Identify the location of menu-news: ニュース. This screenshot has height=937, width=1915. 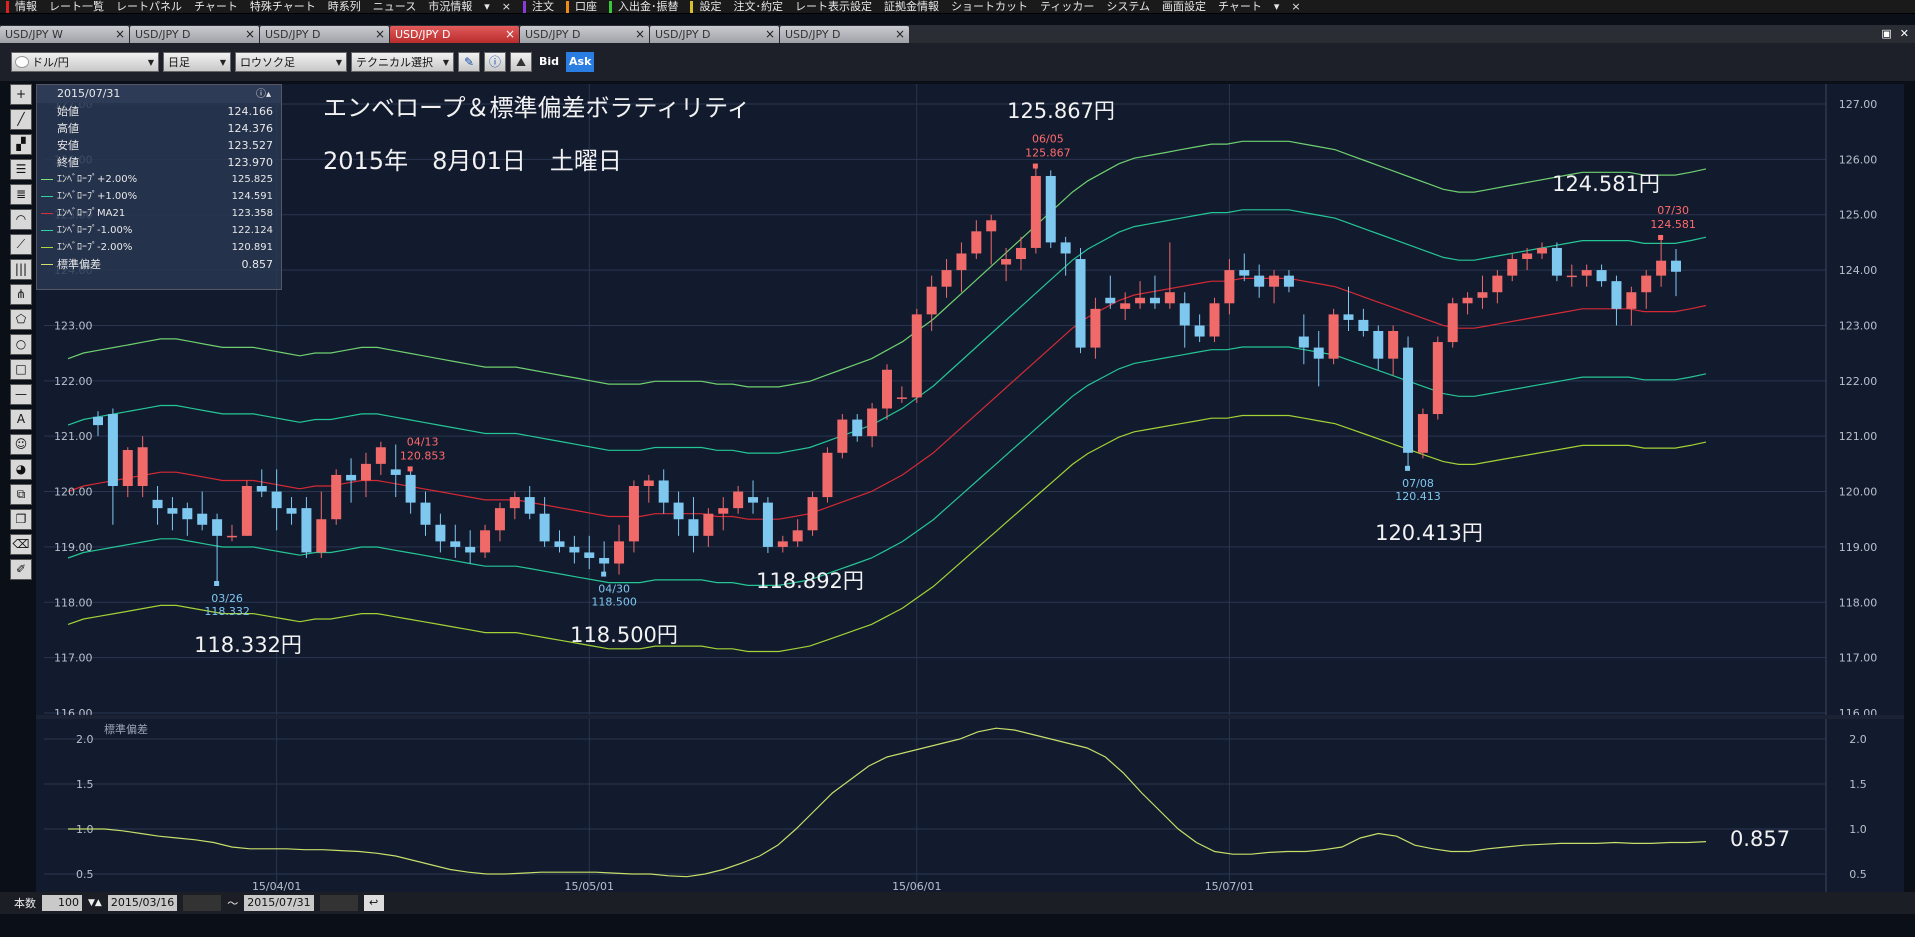
(394, 6).